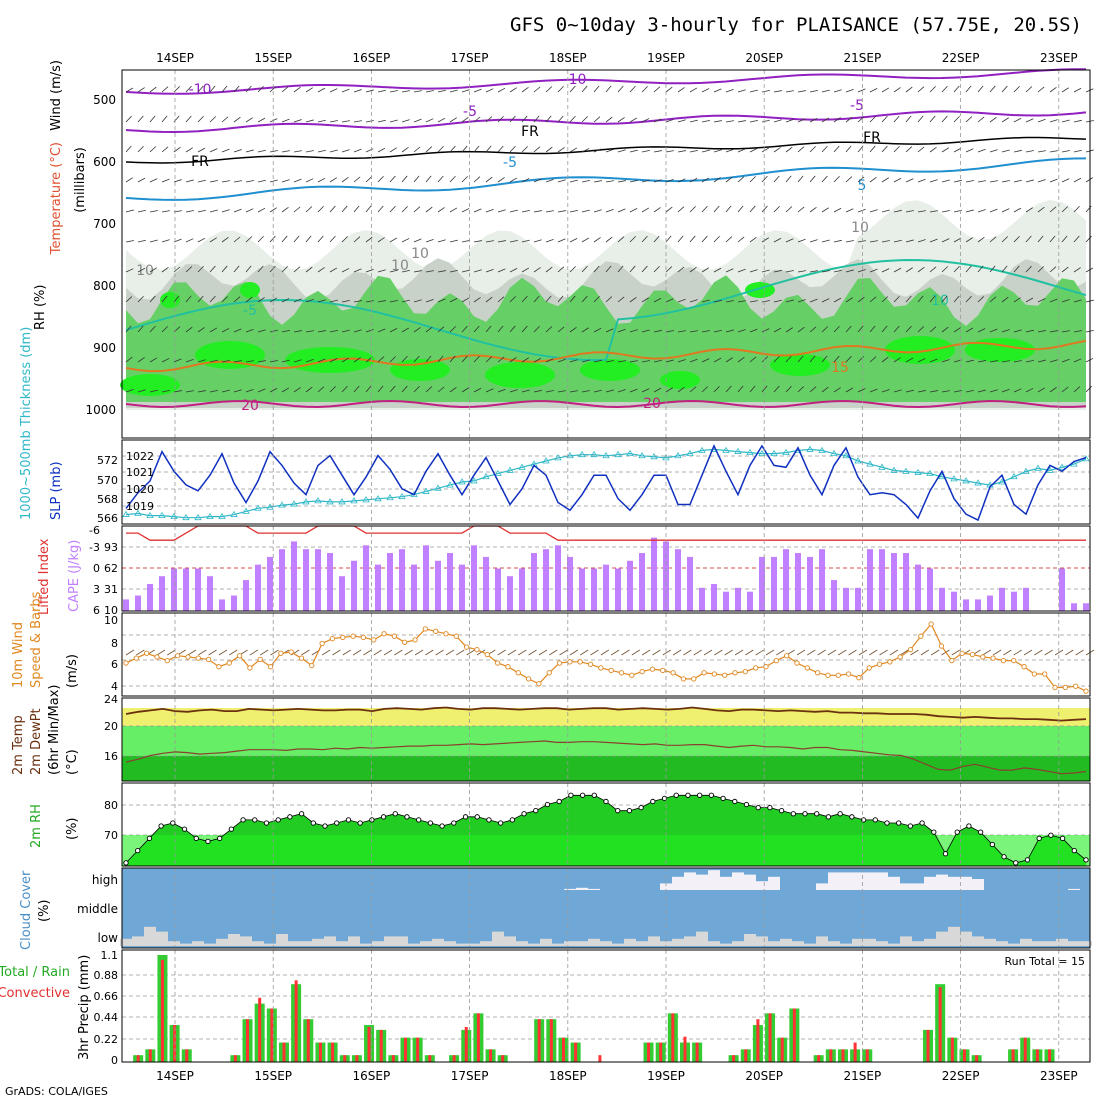 This screenshot has height=1100, width=1100. I want to click on run-total: Run Total = 15, so click(1045, 961).